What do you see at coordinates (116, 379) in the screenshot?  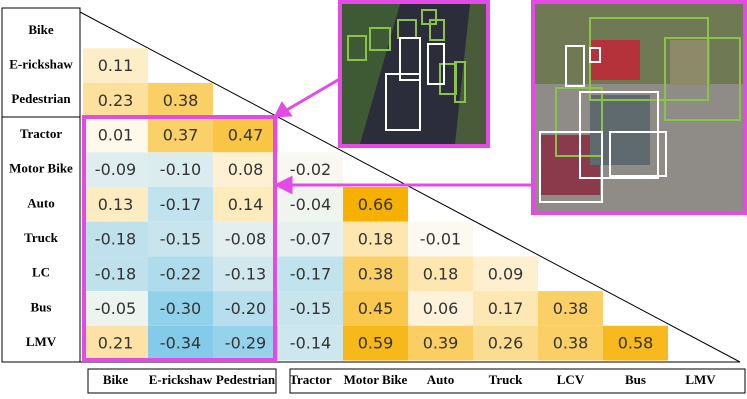 I see `column-label: Bike` at bounding box center [116, 379].